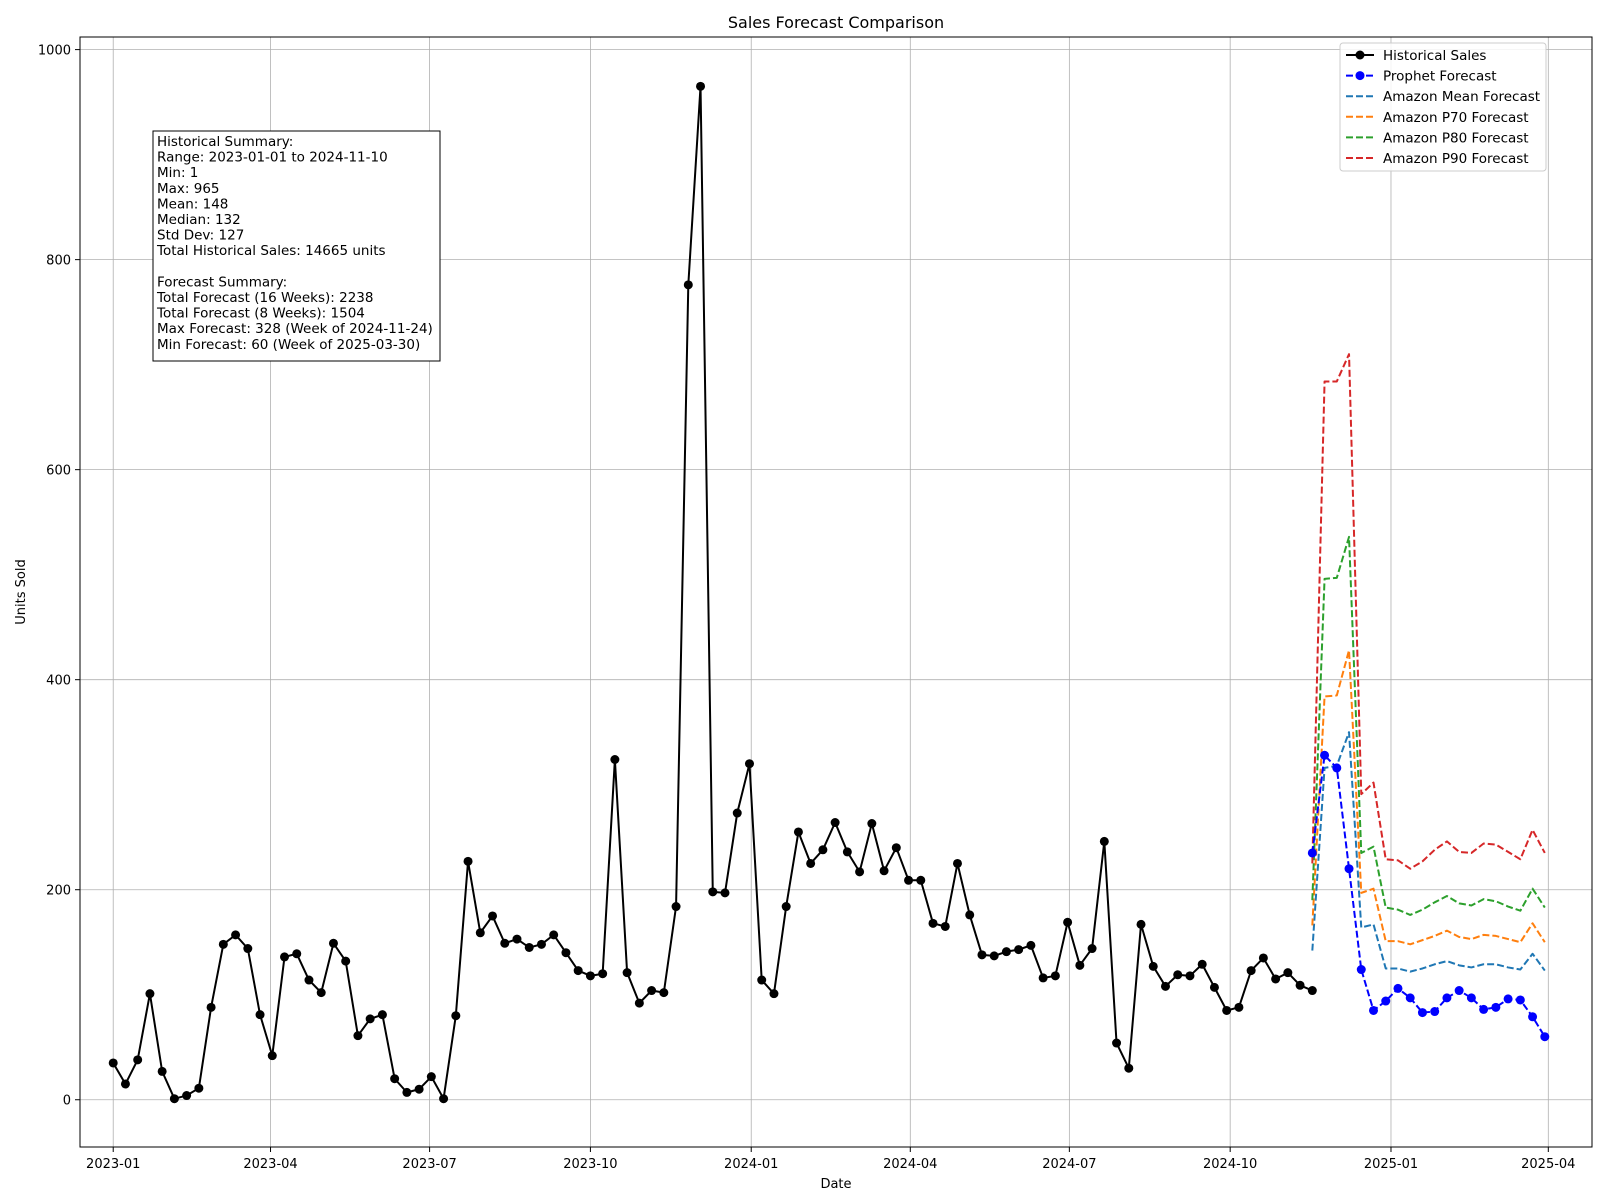  I want to click on y-axis-title: Units Sold, so click(21, 591).